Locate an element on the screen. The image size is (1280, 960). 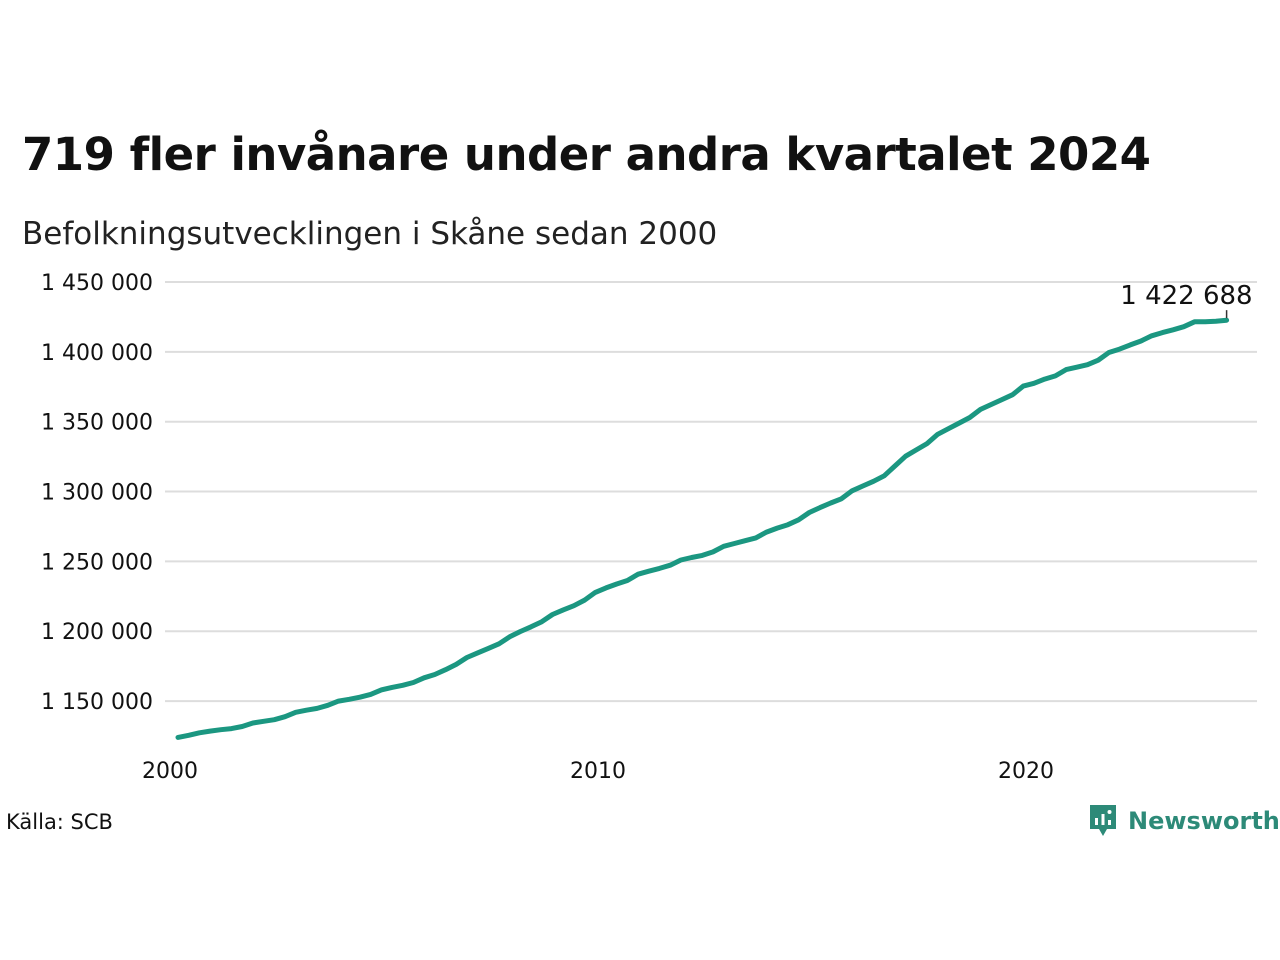
y-tick-label: 1 400 000 is located at coordinates (97, 353).